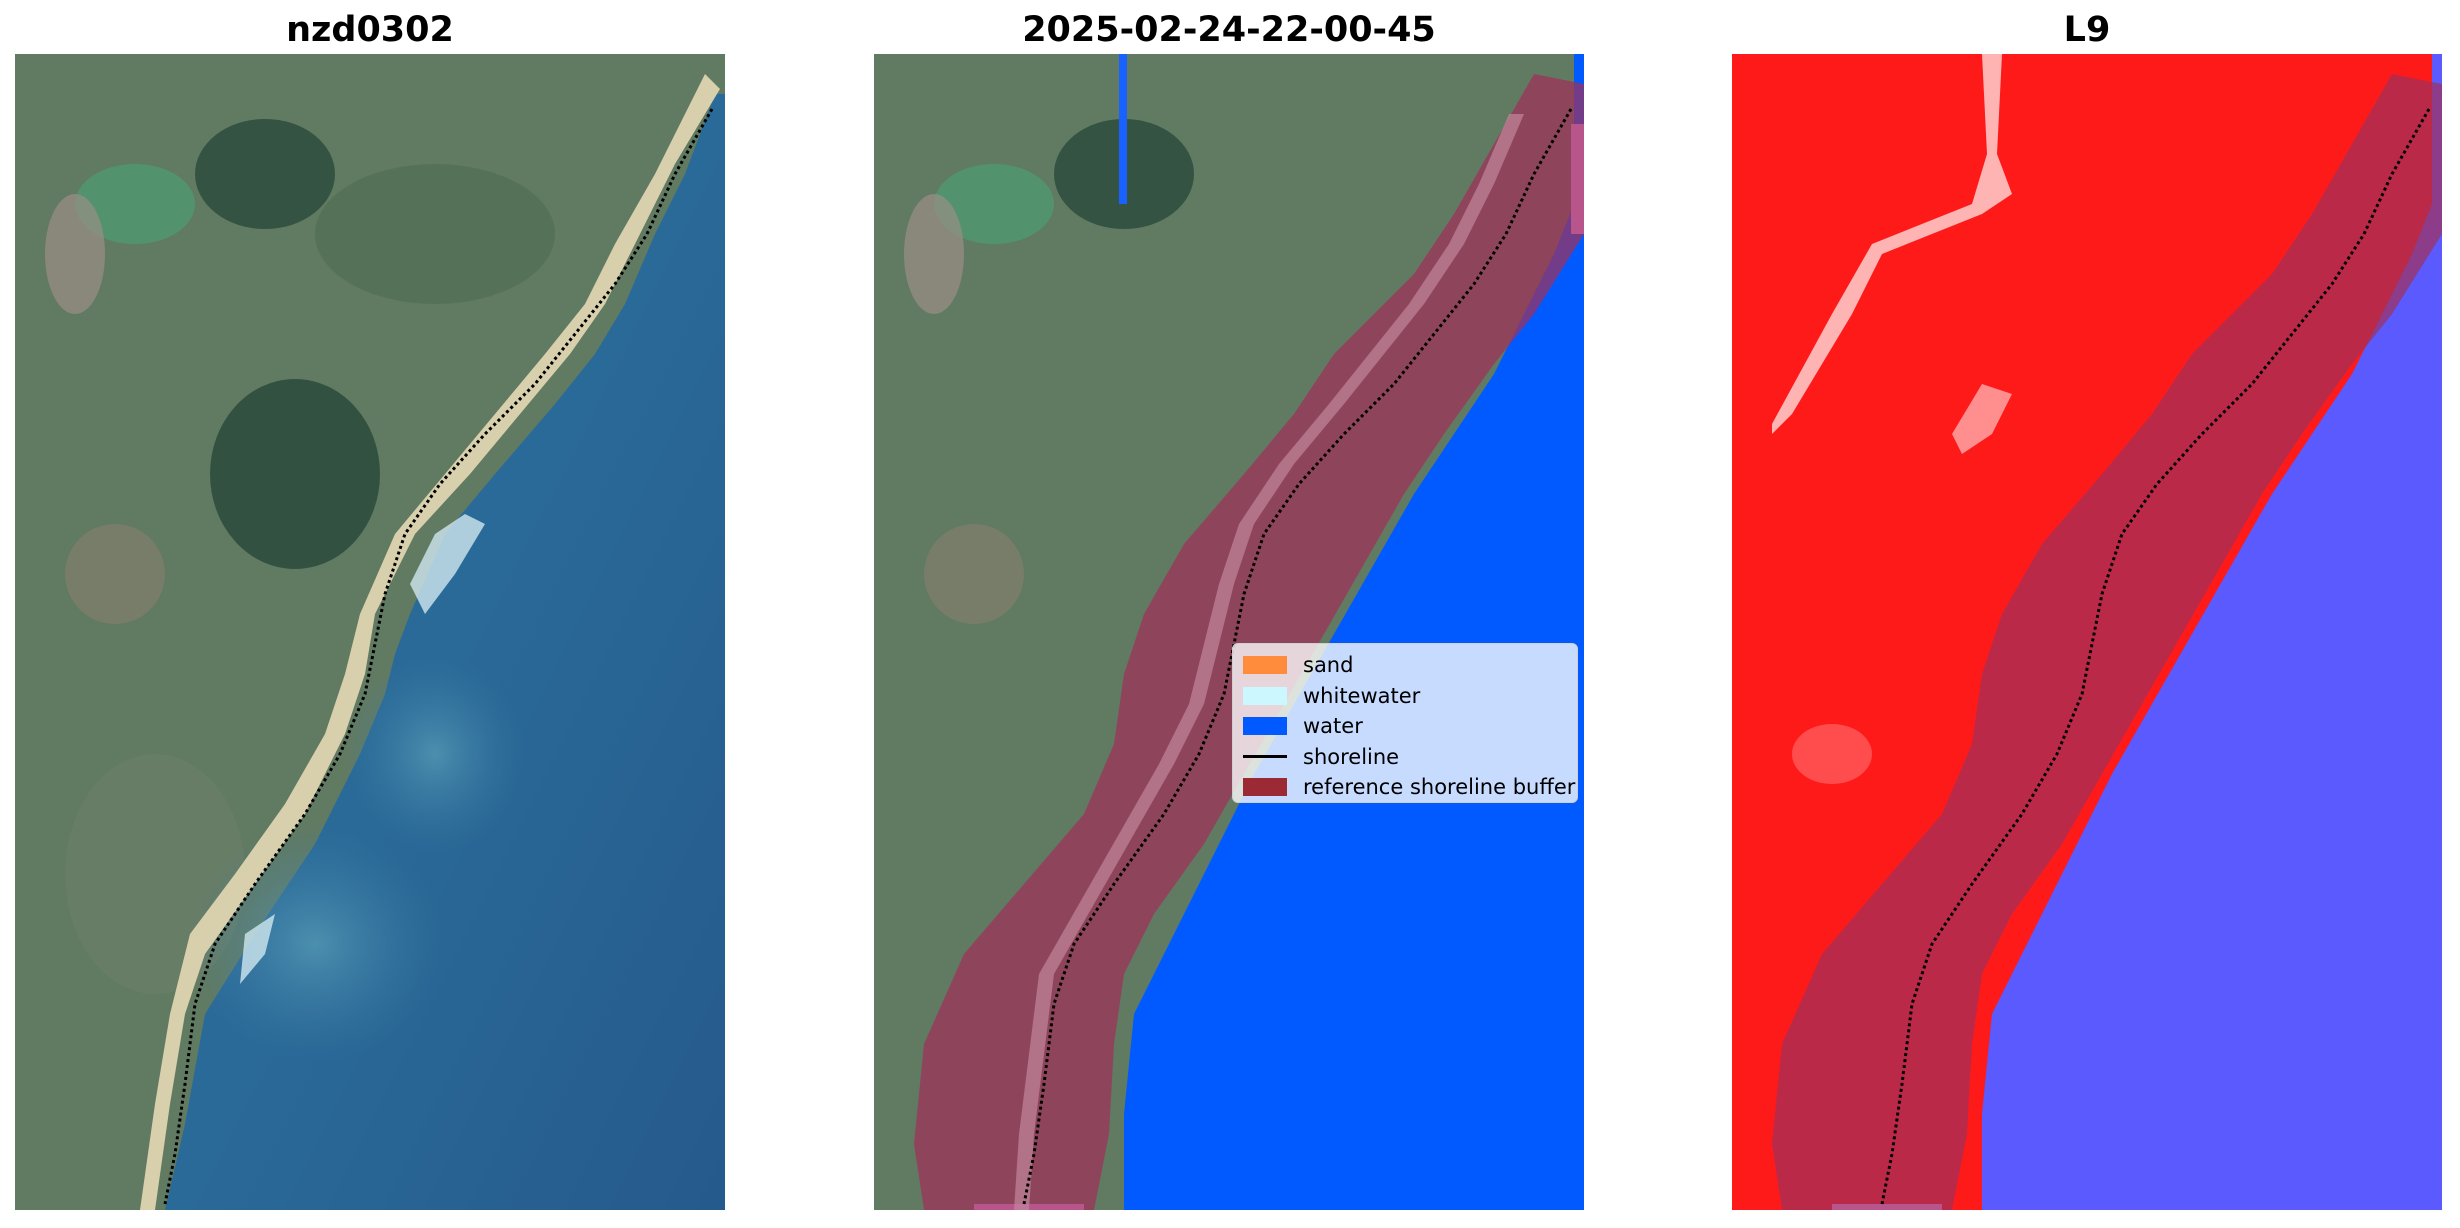  Describe the element at coordinates (2087, 30) in the screenshot. I see `panel-title-index: L9` at that location.